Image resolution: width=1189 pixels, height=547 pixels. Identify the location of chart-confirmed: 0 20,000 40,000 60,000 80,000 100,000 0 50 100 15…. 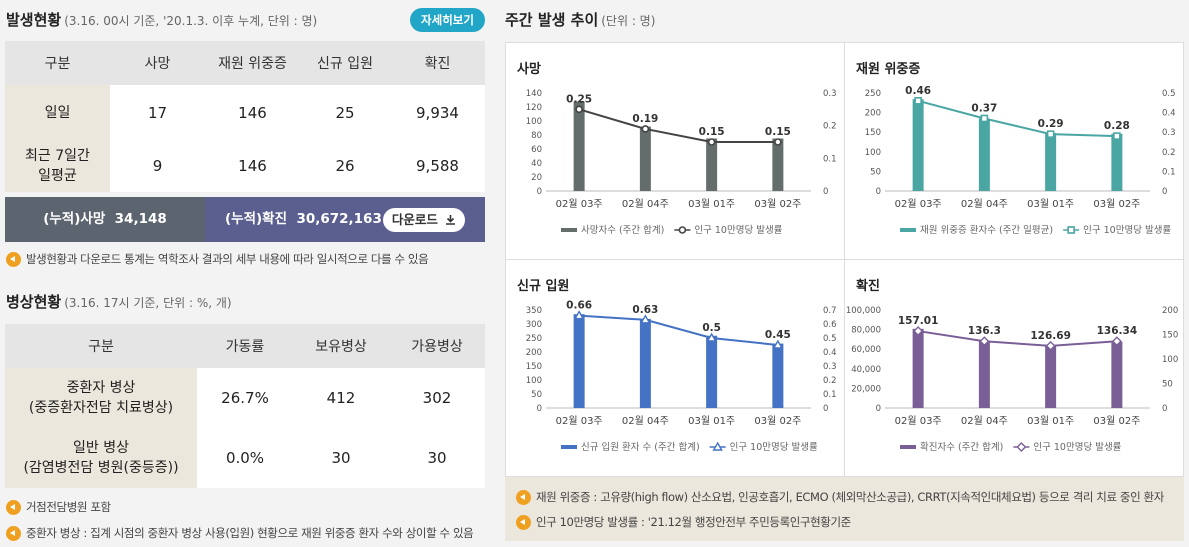
(1012, 379).